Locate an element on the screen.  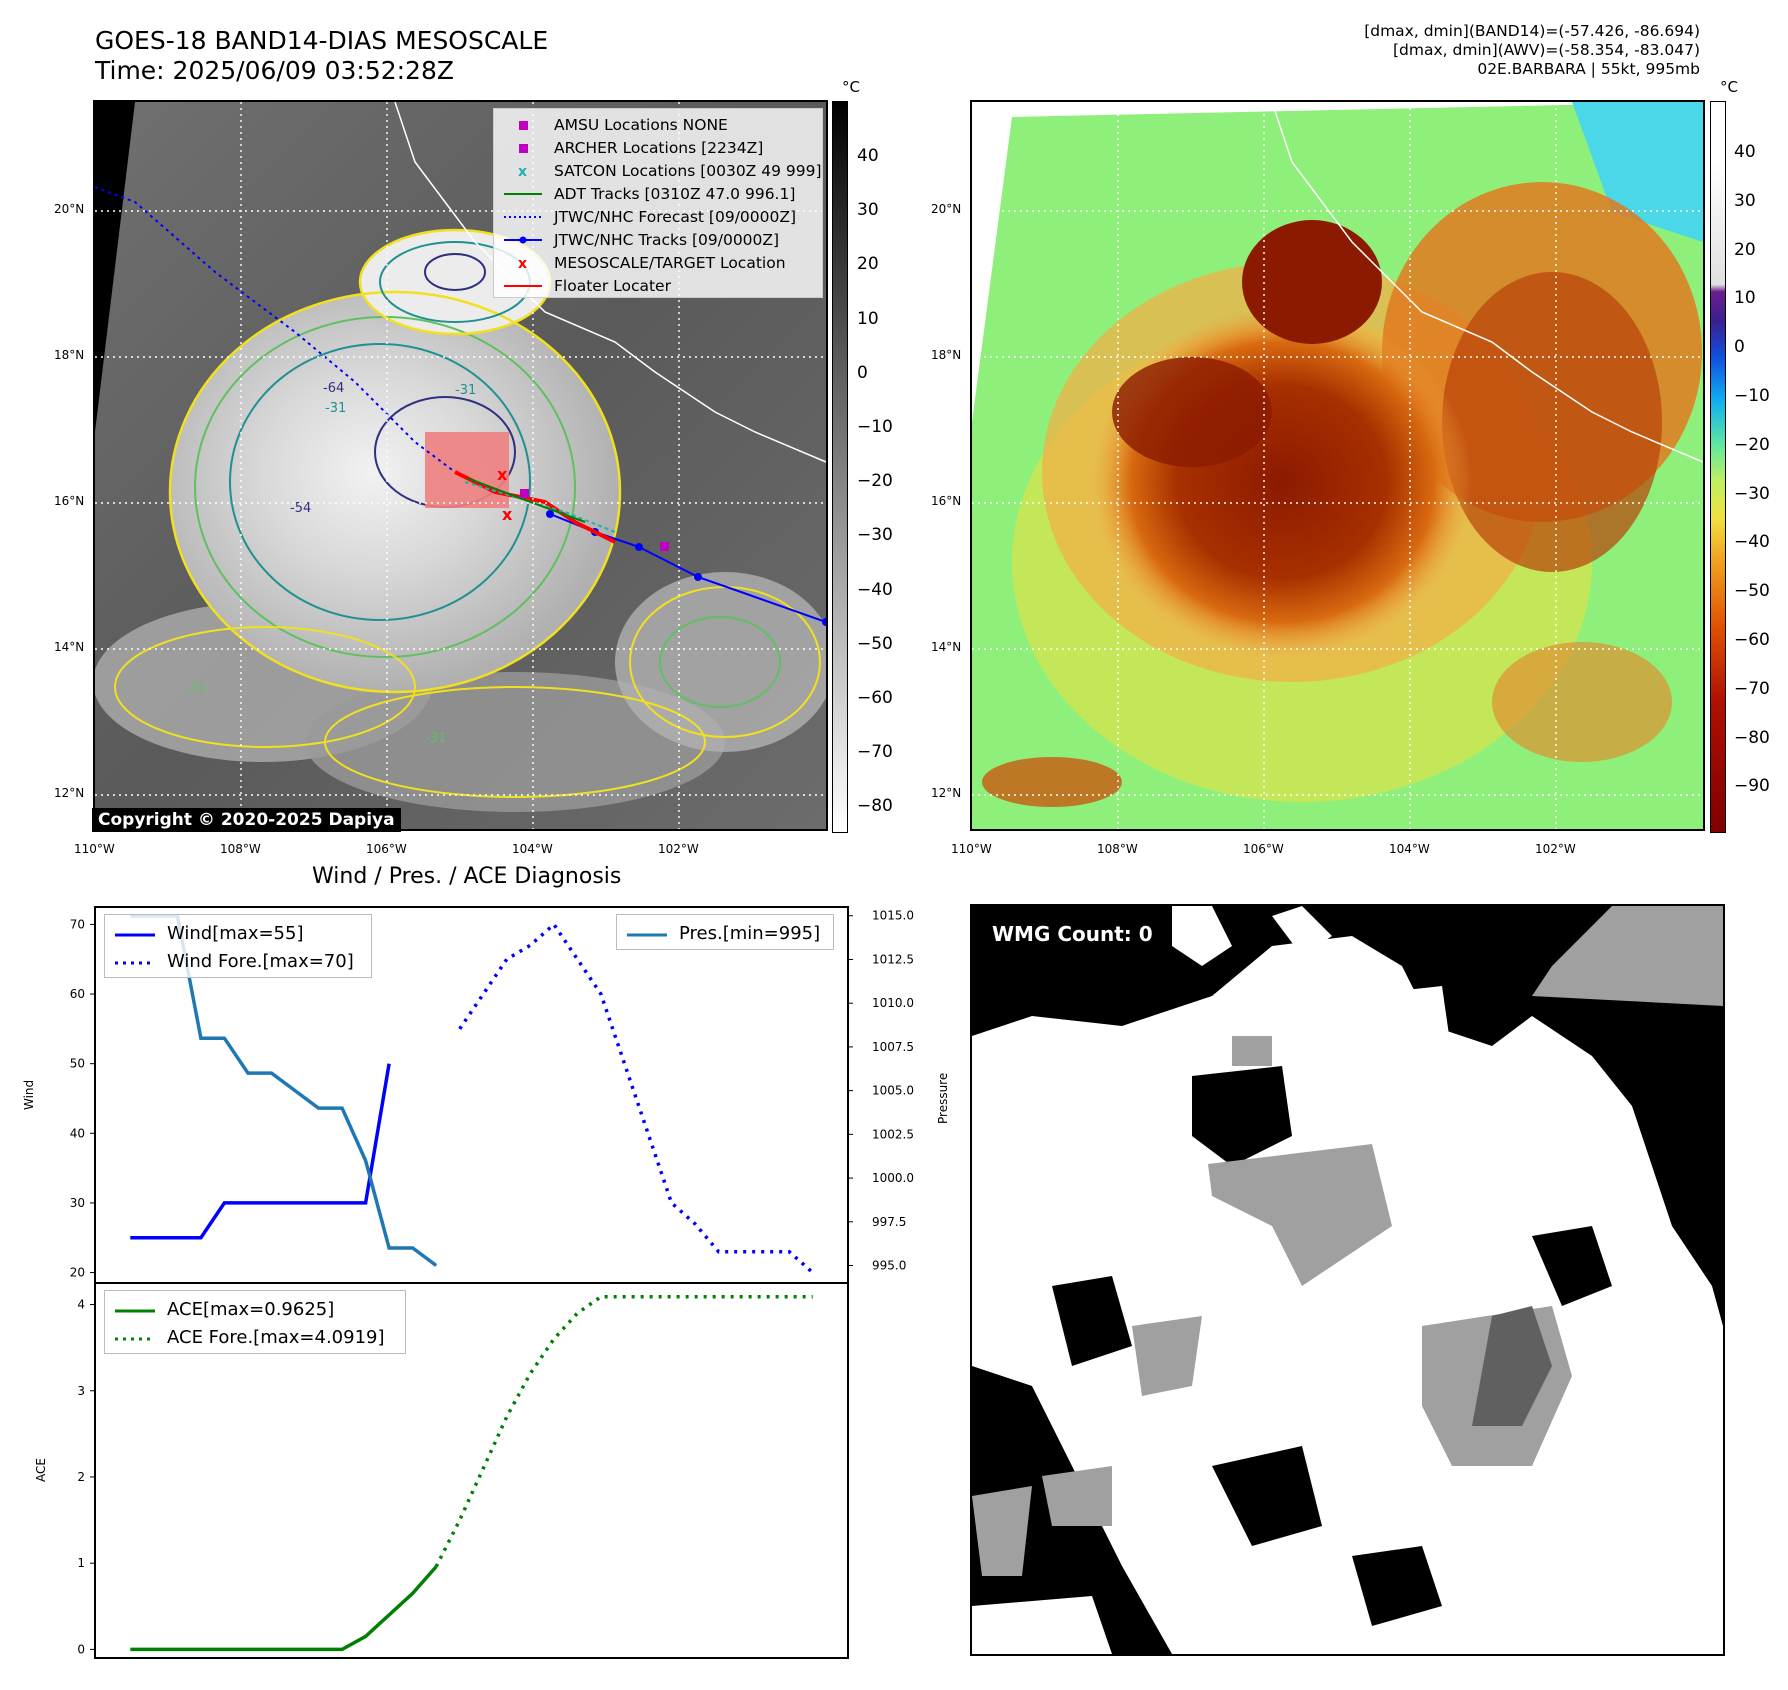
ace-axis-title: ACE is located at coordinates (41, 1470).